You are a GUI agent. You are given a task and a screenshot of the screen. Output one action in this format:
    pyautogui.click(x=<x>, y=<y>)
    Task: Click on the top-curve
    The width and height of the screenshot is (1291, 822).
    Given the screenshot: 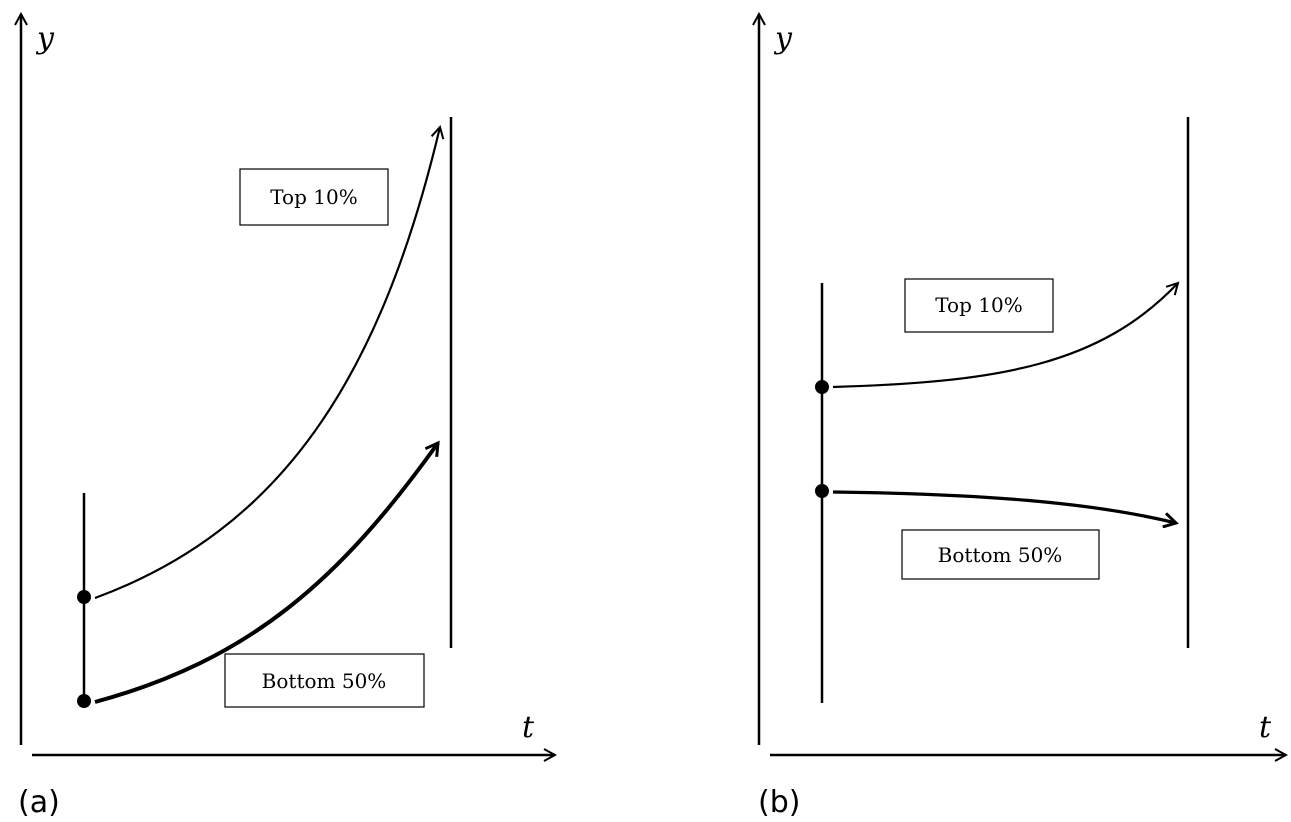 What is the action you would take?
    pyautogui.click(x=1005, y=336)
    